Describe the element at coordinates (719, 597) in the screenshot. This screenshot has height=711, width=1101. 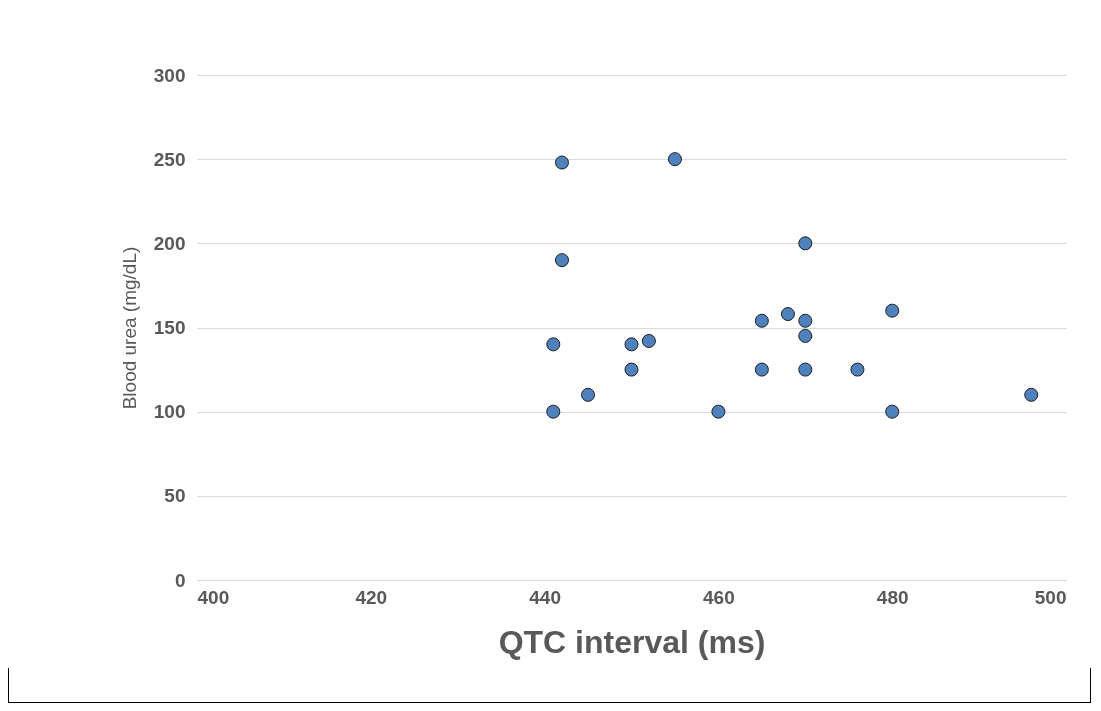
I see `x-tick-label: 460` at that location.